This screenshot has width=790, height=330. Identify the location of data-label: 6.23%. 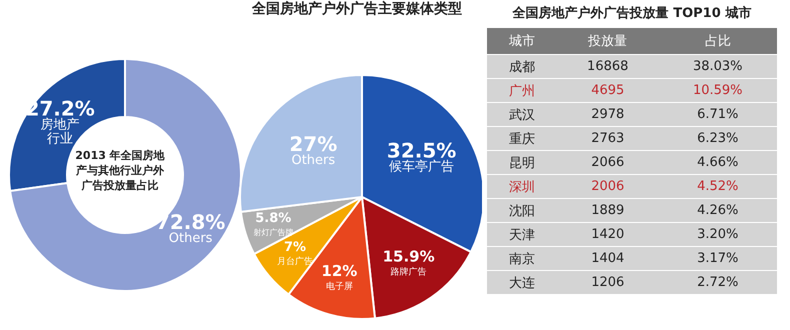
(717, 138).